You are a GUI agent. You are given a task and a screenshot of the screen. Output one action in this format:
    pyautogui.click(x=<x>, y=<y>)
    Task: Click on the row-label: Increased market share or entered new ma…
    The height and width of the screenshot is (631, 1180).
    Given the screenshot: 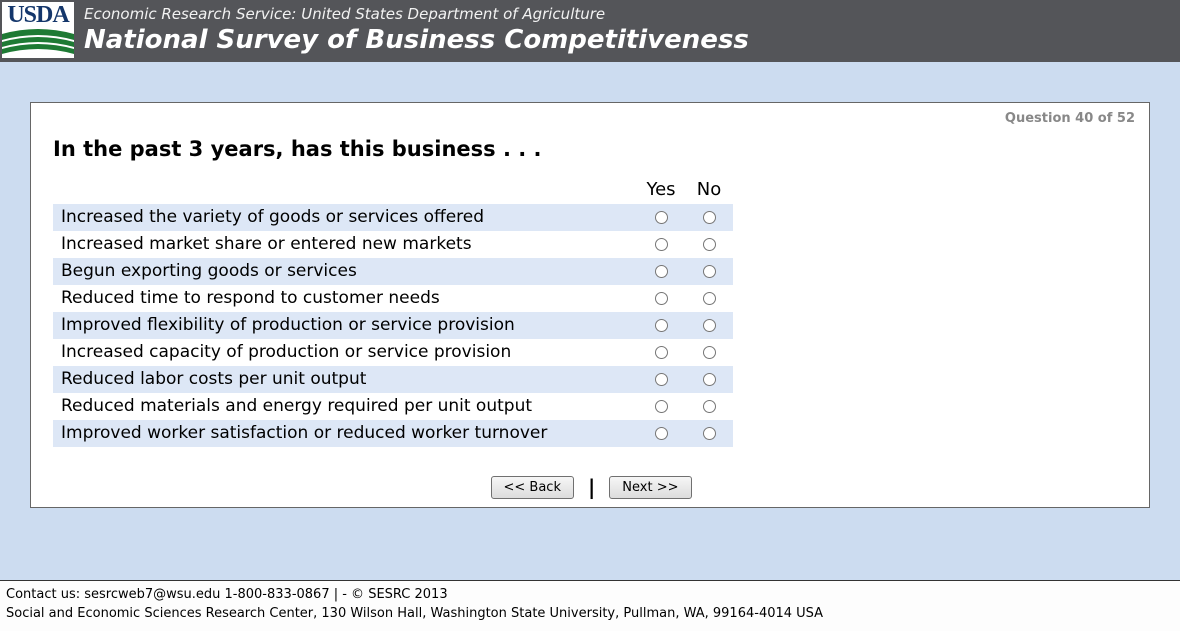 What is the action you would take?
    pyautogui.click(x=266, y=244)
    